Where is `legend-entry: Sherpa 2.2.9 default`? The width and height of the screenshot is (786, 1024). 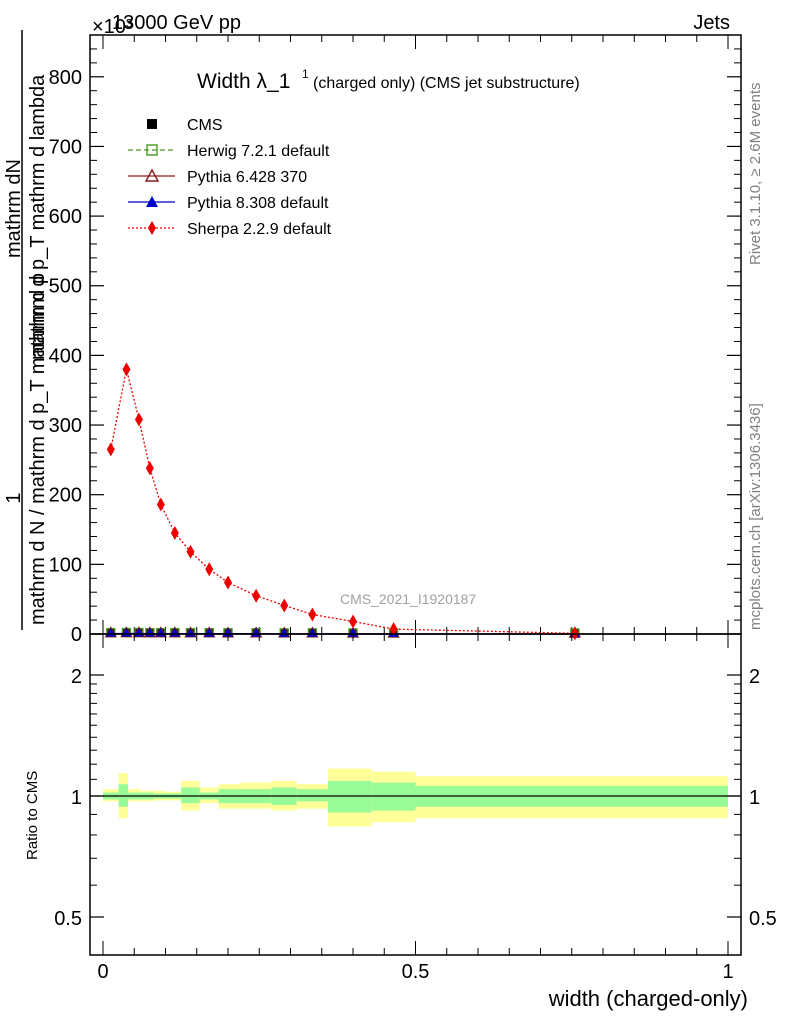 legend-entry: Sherpa 2.2.9 default is located at coordinates (230, 229).